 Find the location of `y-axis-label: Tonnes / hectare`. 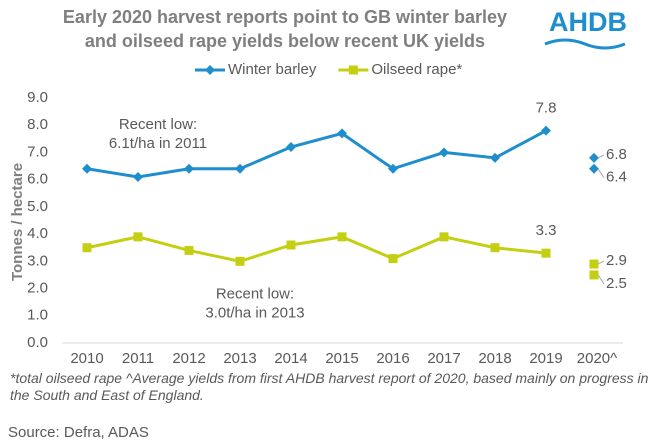

y-axis-label: Tonnes / hectare is located at coordinates (17, 222).